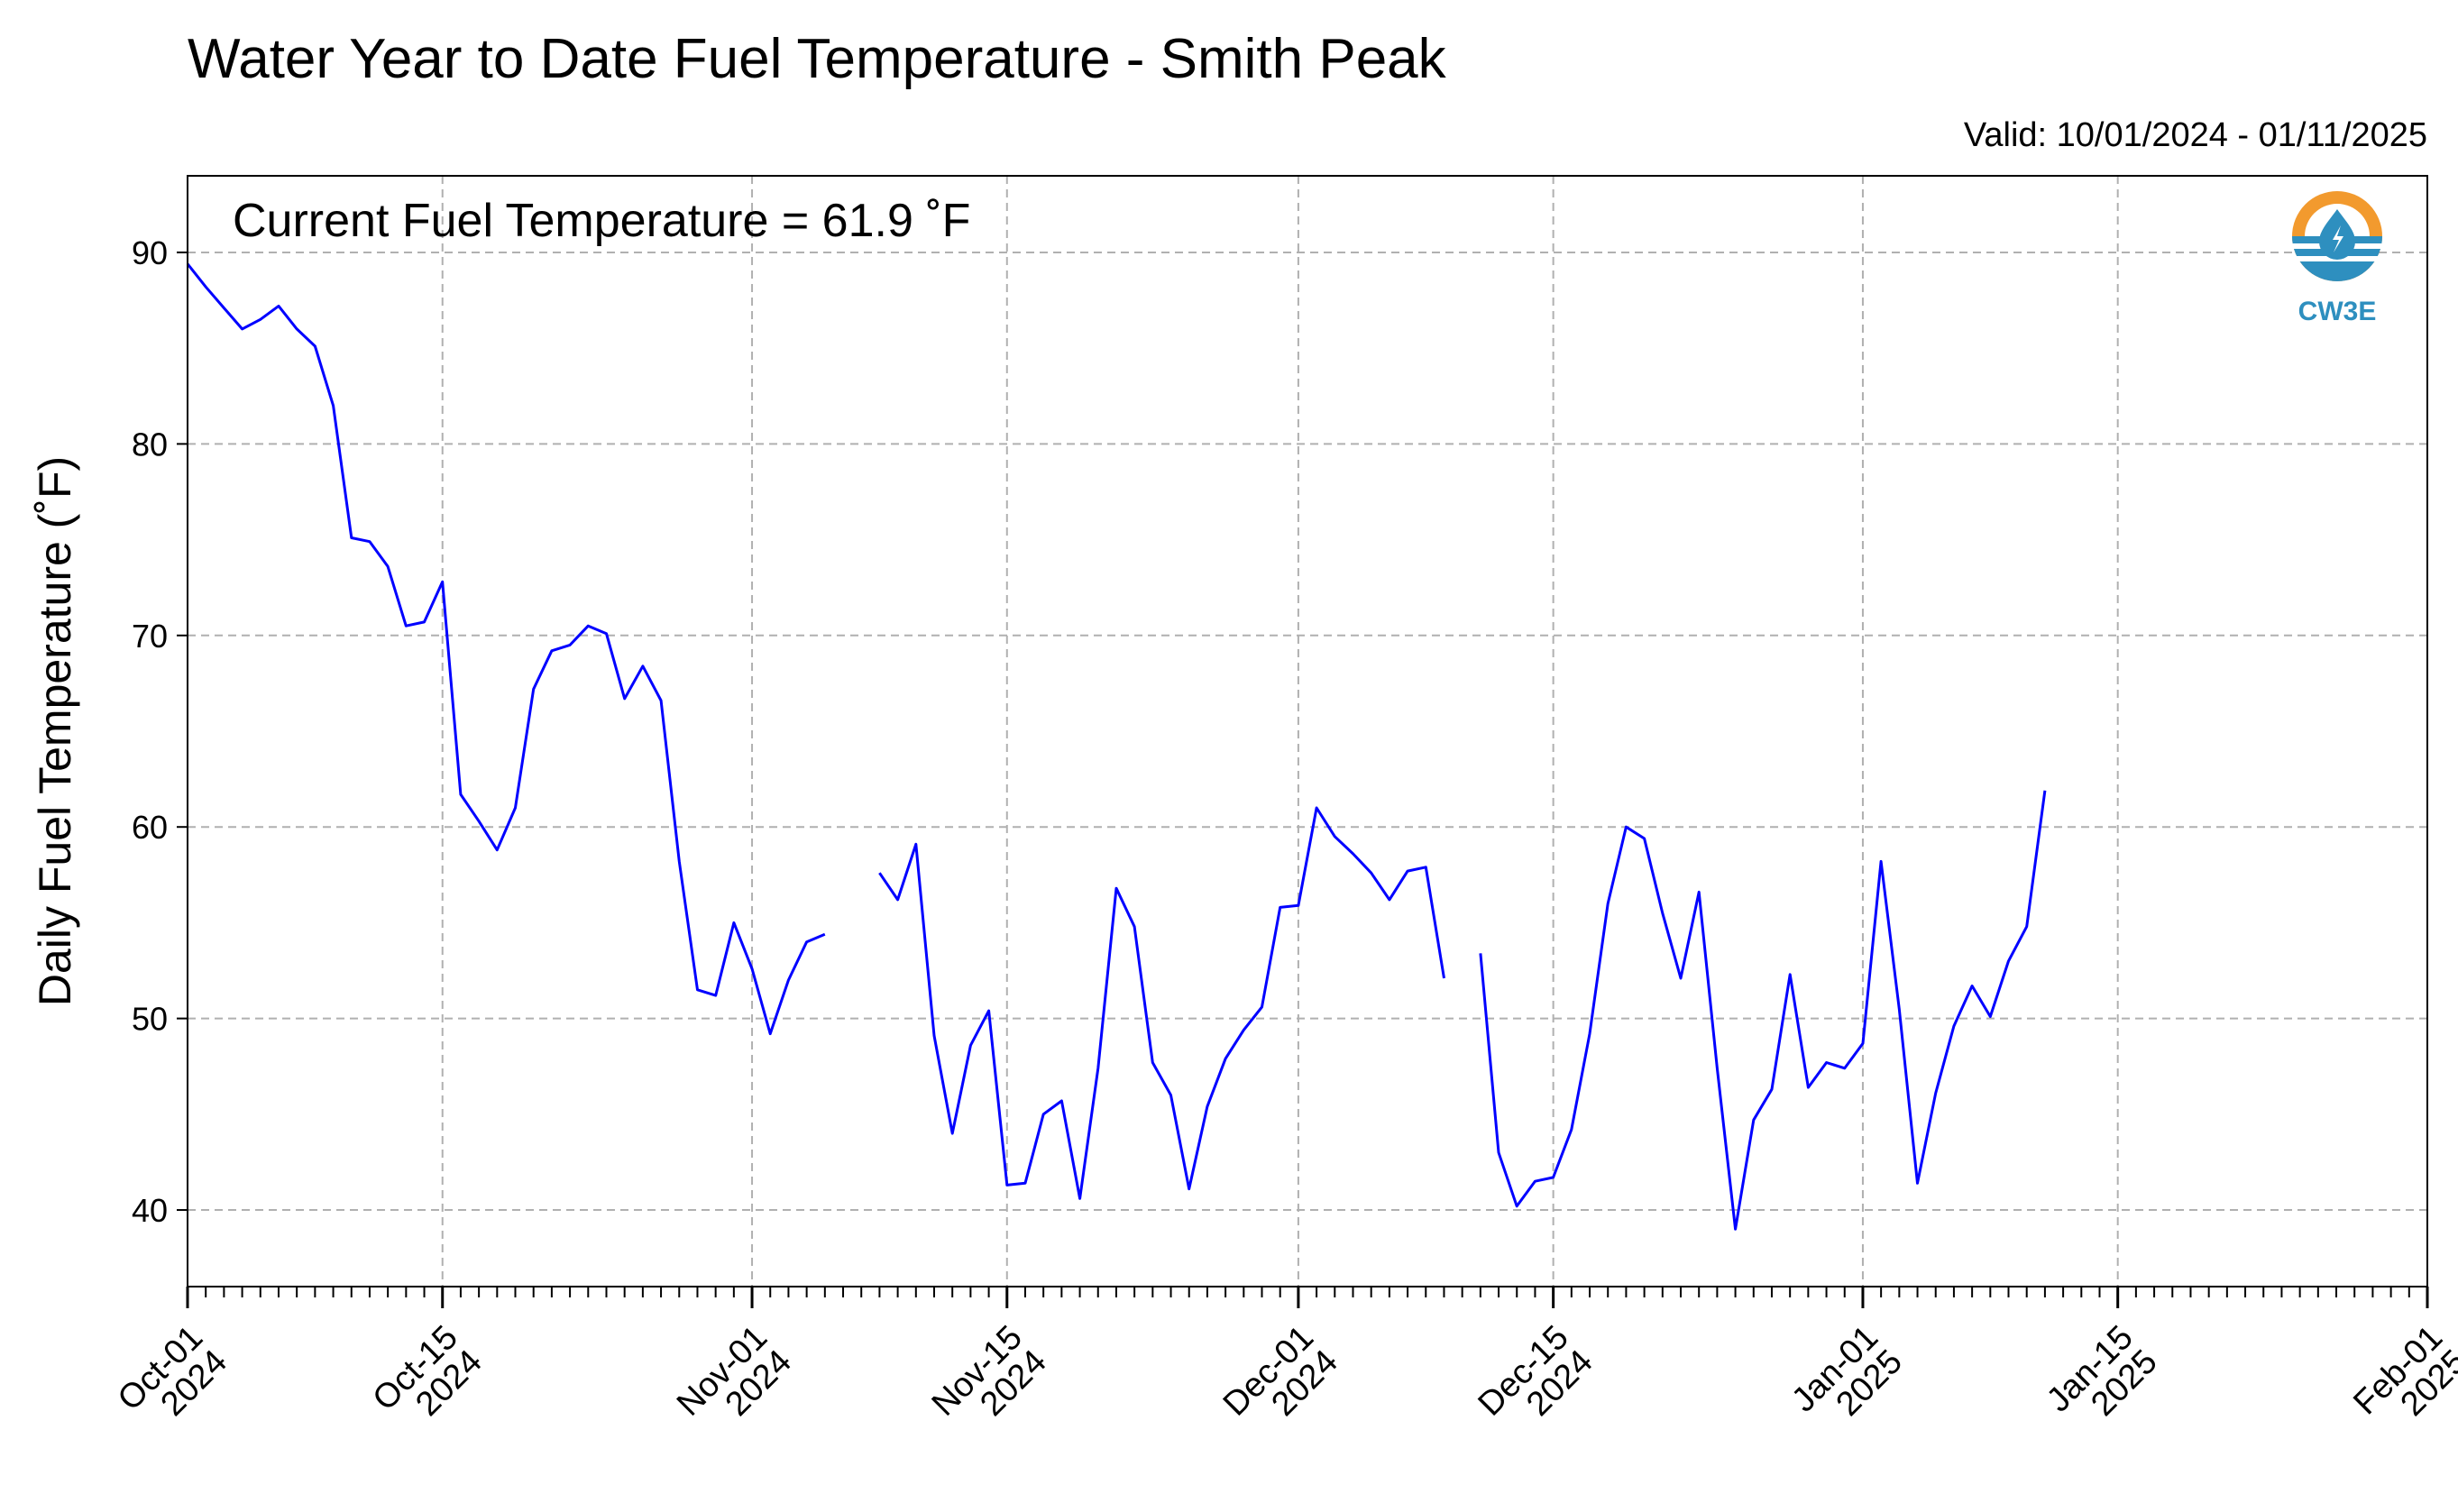  I want to click on x-tick-label: Oct-012024, so click(172, 1380).